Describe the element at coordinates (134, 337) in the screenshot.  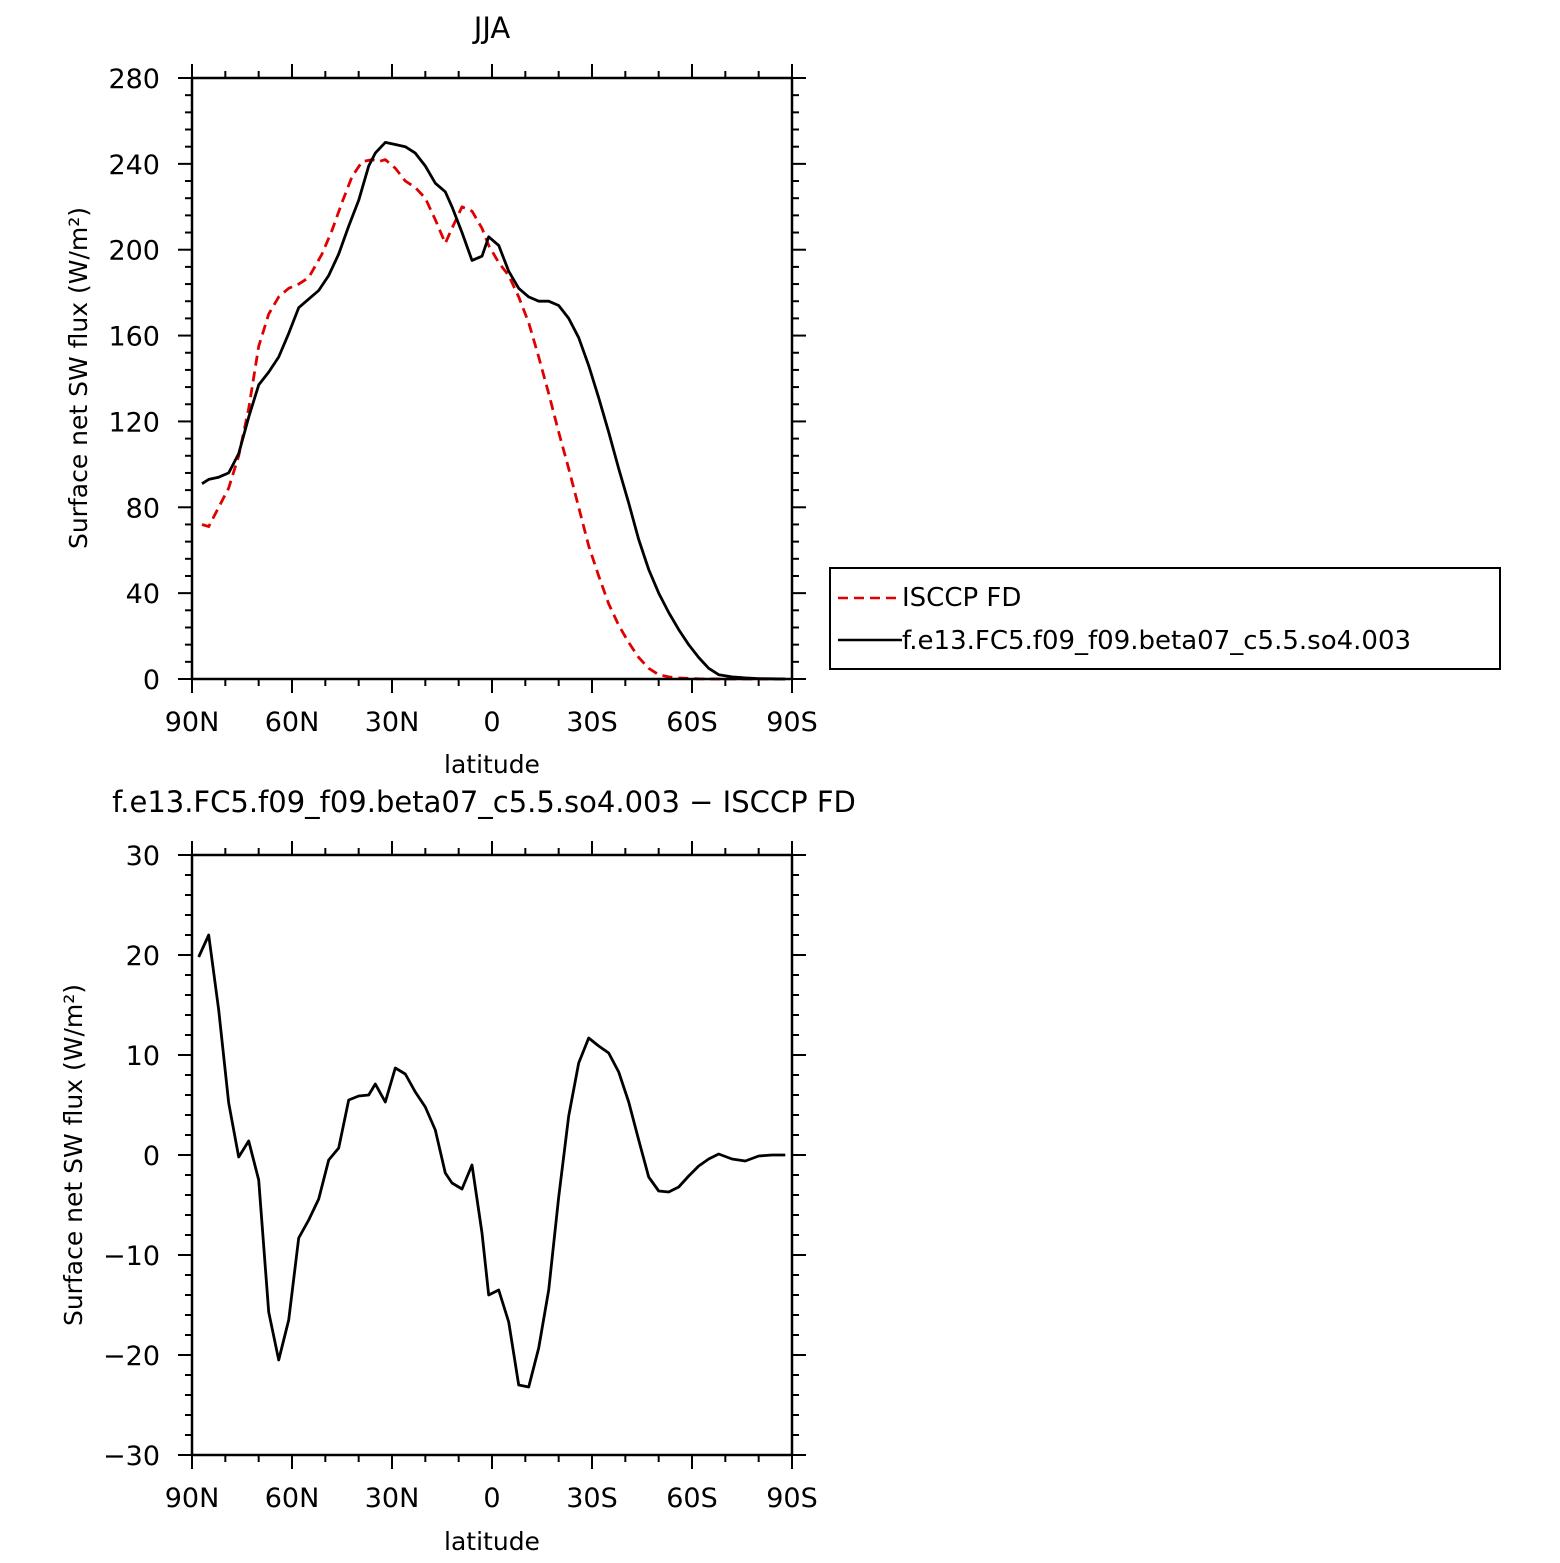
I see `top-y-tick-label: 160` at that location.